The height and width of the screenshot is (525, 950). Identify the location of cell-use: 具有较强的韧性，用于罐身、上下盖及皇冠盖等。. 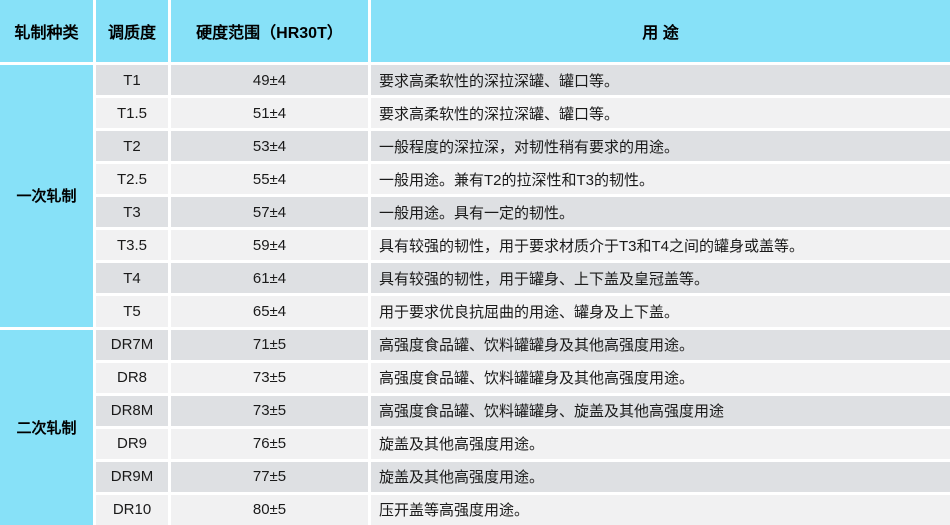
(660, 278).